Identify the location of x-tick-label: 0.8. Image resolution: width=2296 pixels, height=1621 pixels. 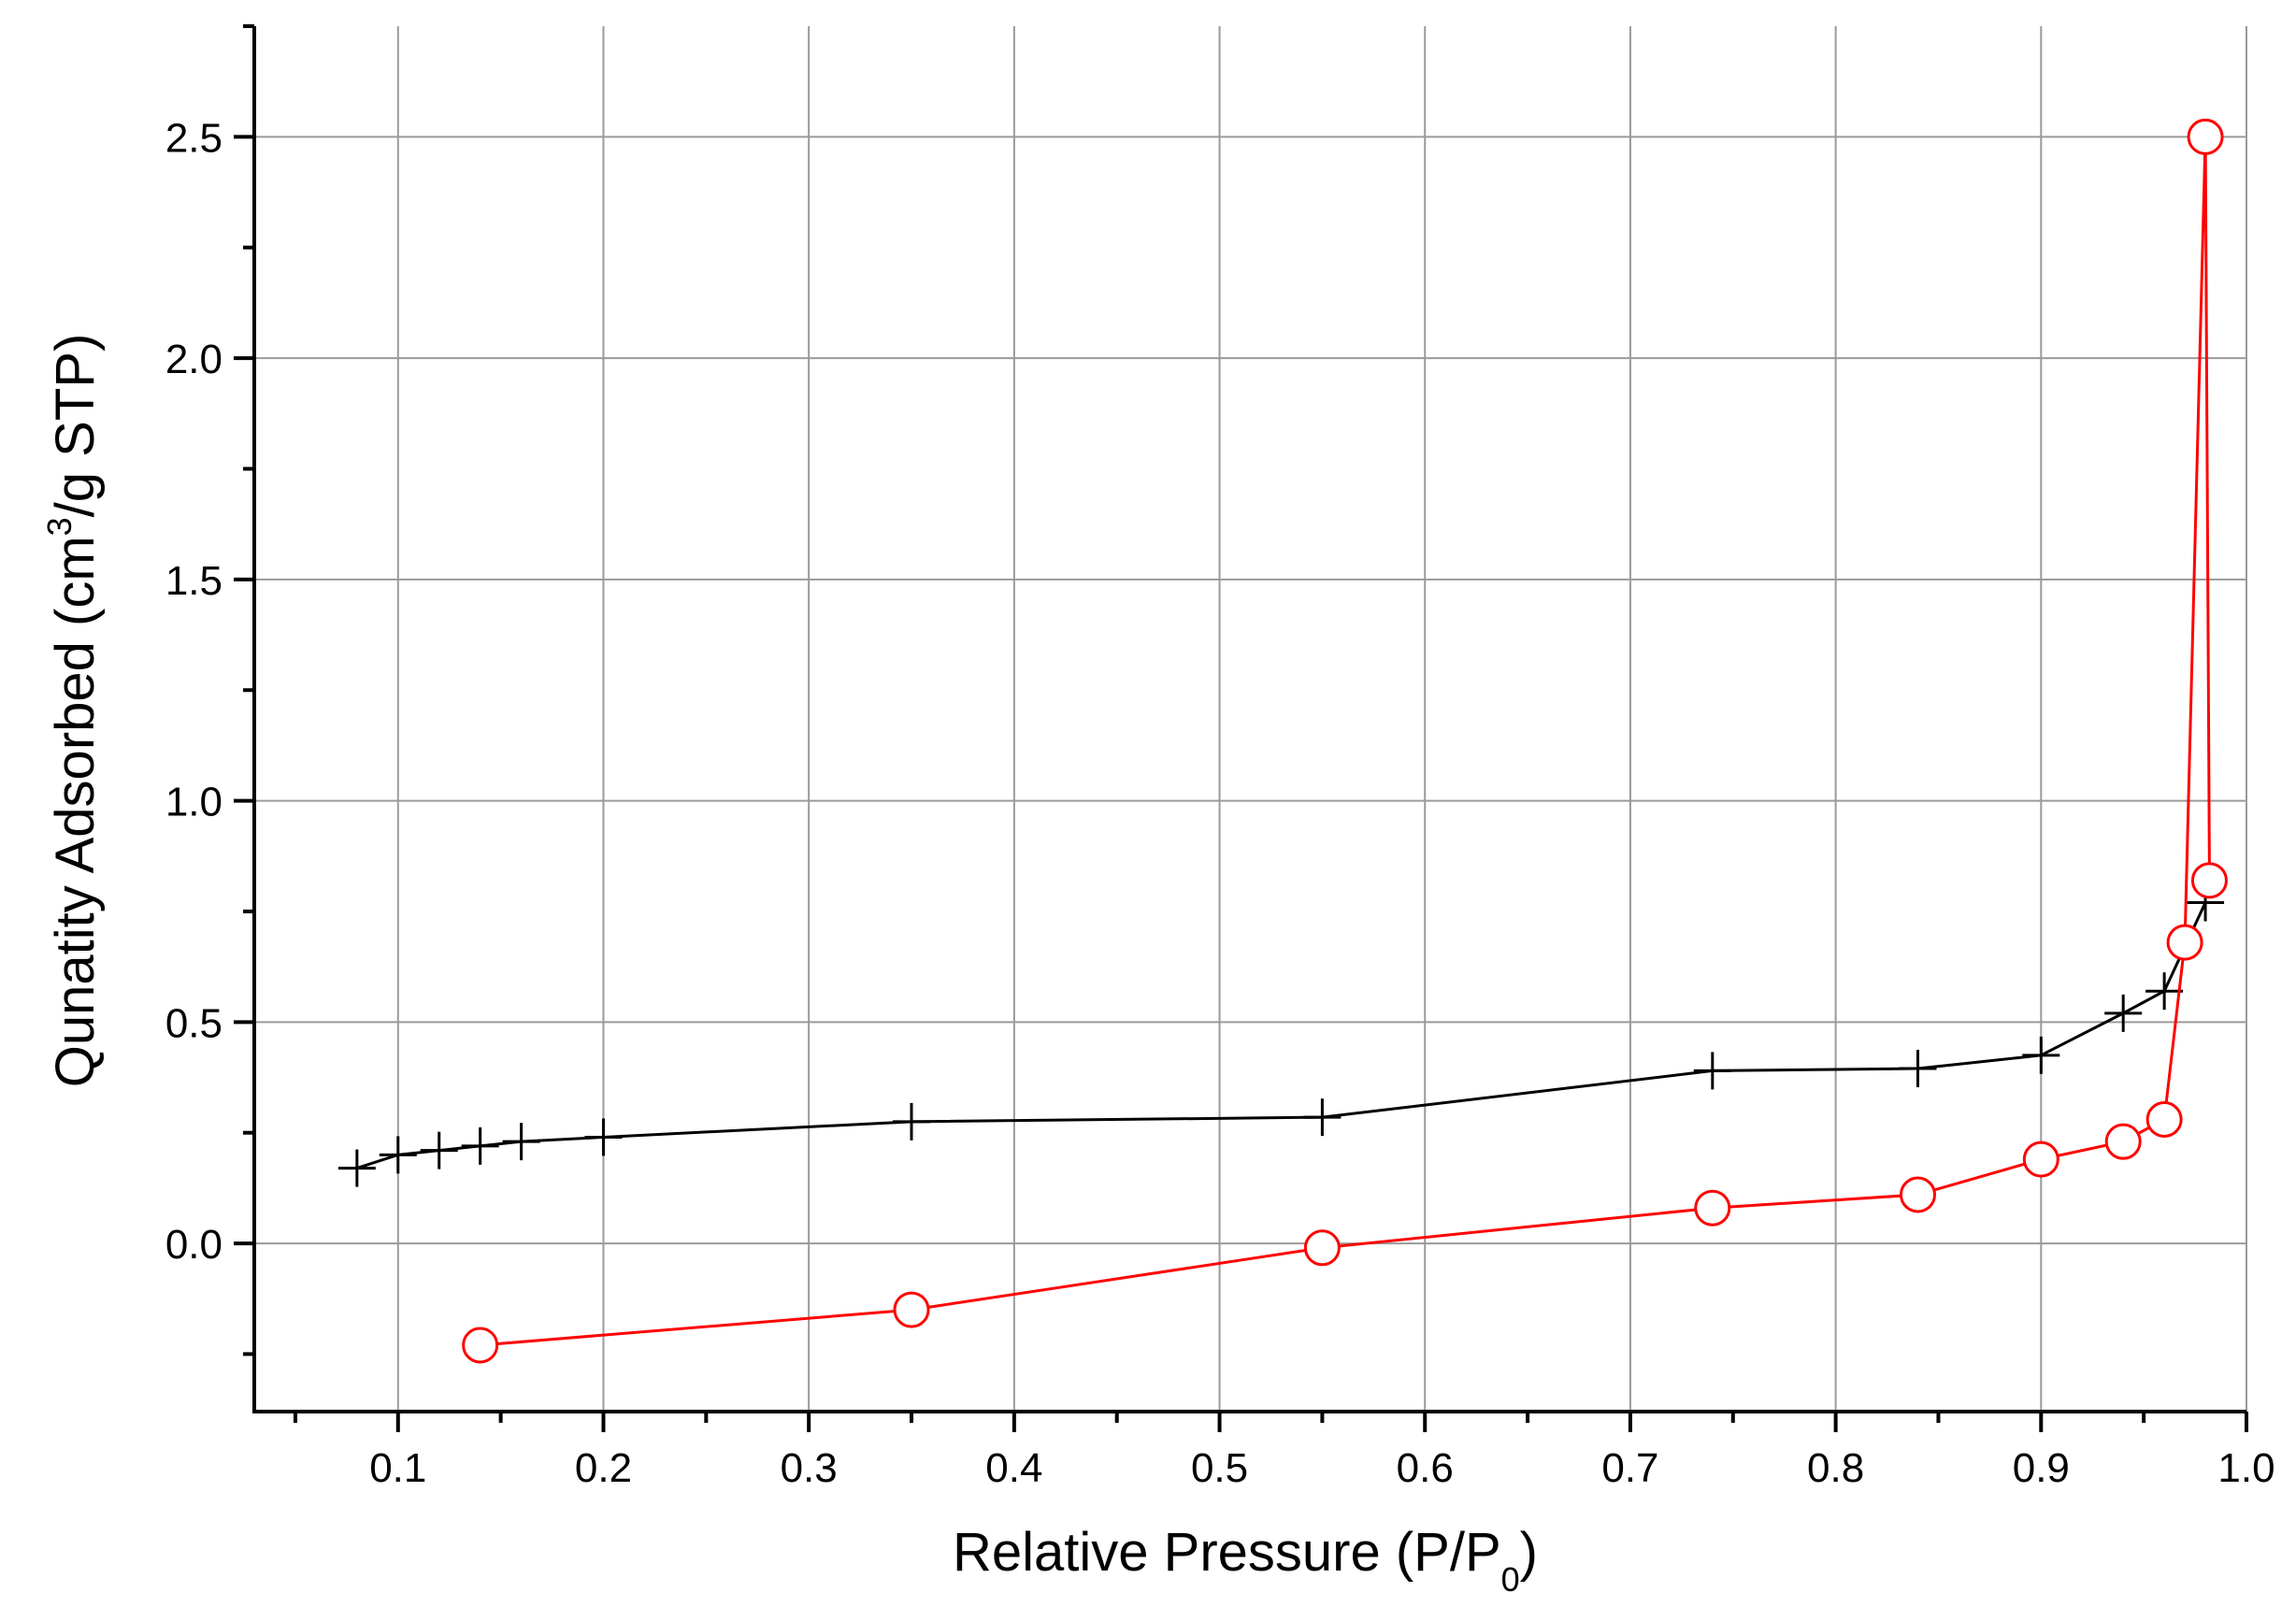
(1835, 1468).